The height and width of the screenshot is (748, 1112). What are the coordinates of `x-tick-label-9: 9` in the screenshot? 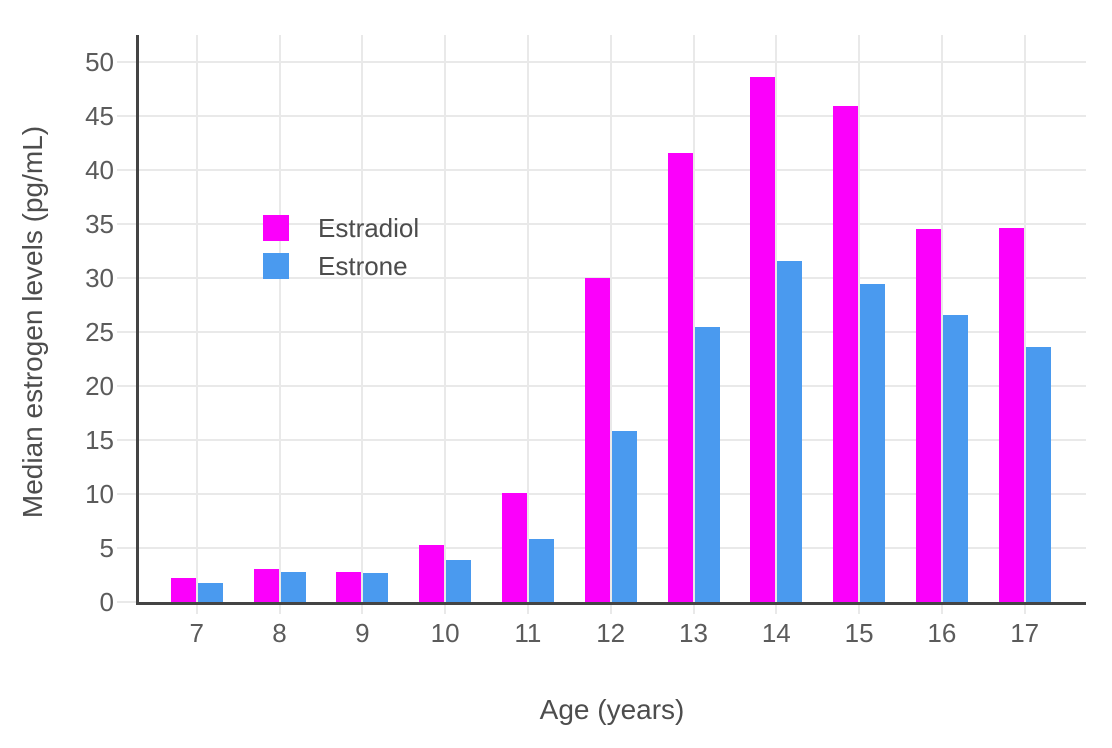 It's located at (362, 633).